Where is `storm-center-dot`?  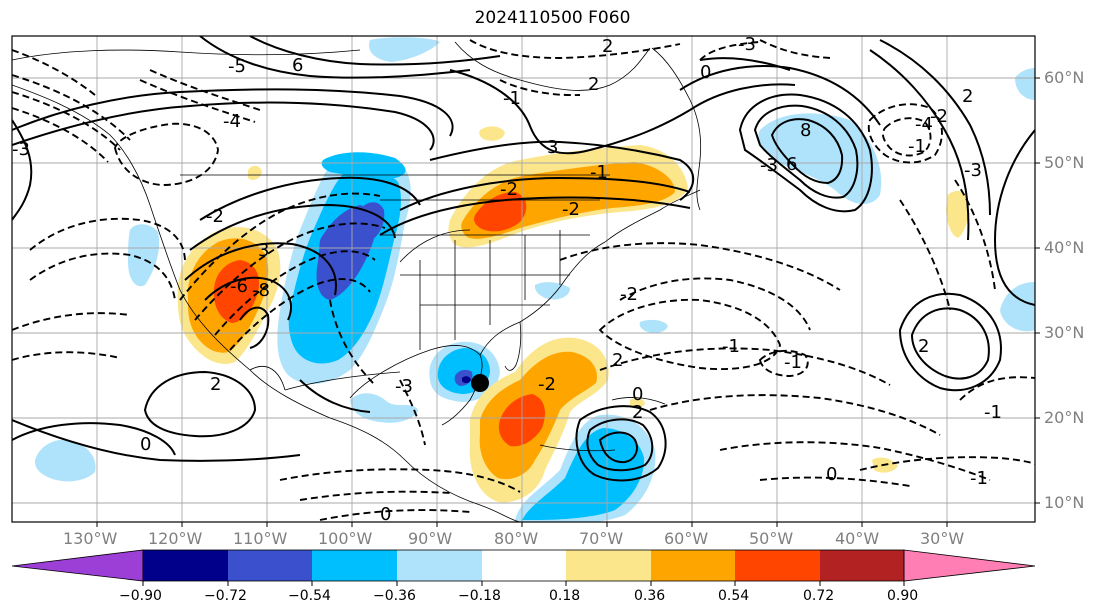 storm-center-dot is located at coordinates (480, 383).